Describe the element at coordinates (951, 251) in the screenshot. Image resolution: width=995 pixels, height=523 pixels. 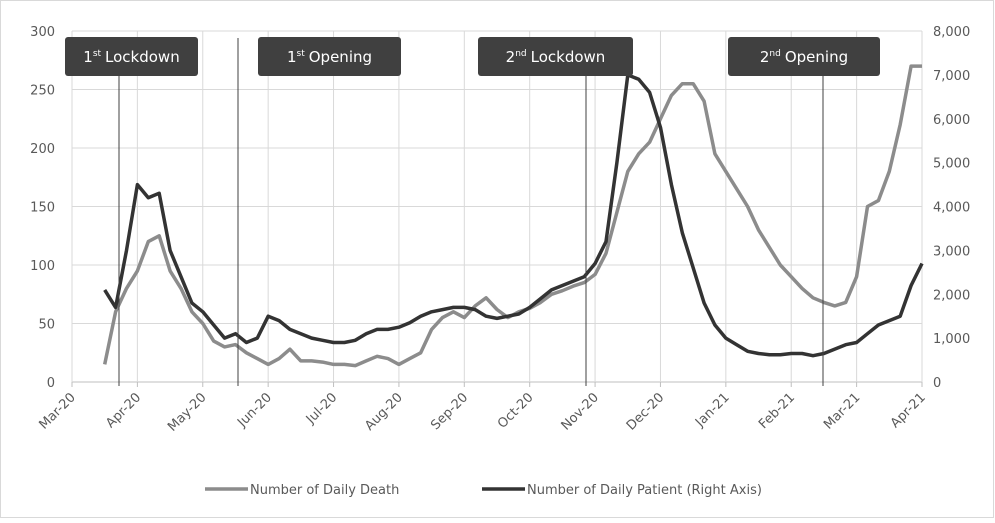
I see `y2-tick-label: 3,000` at that location.